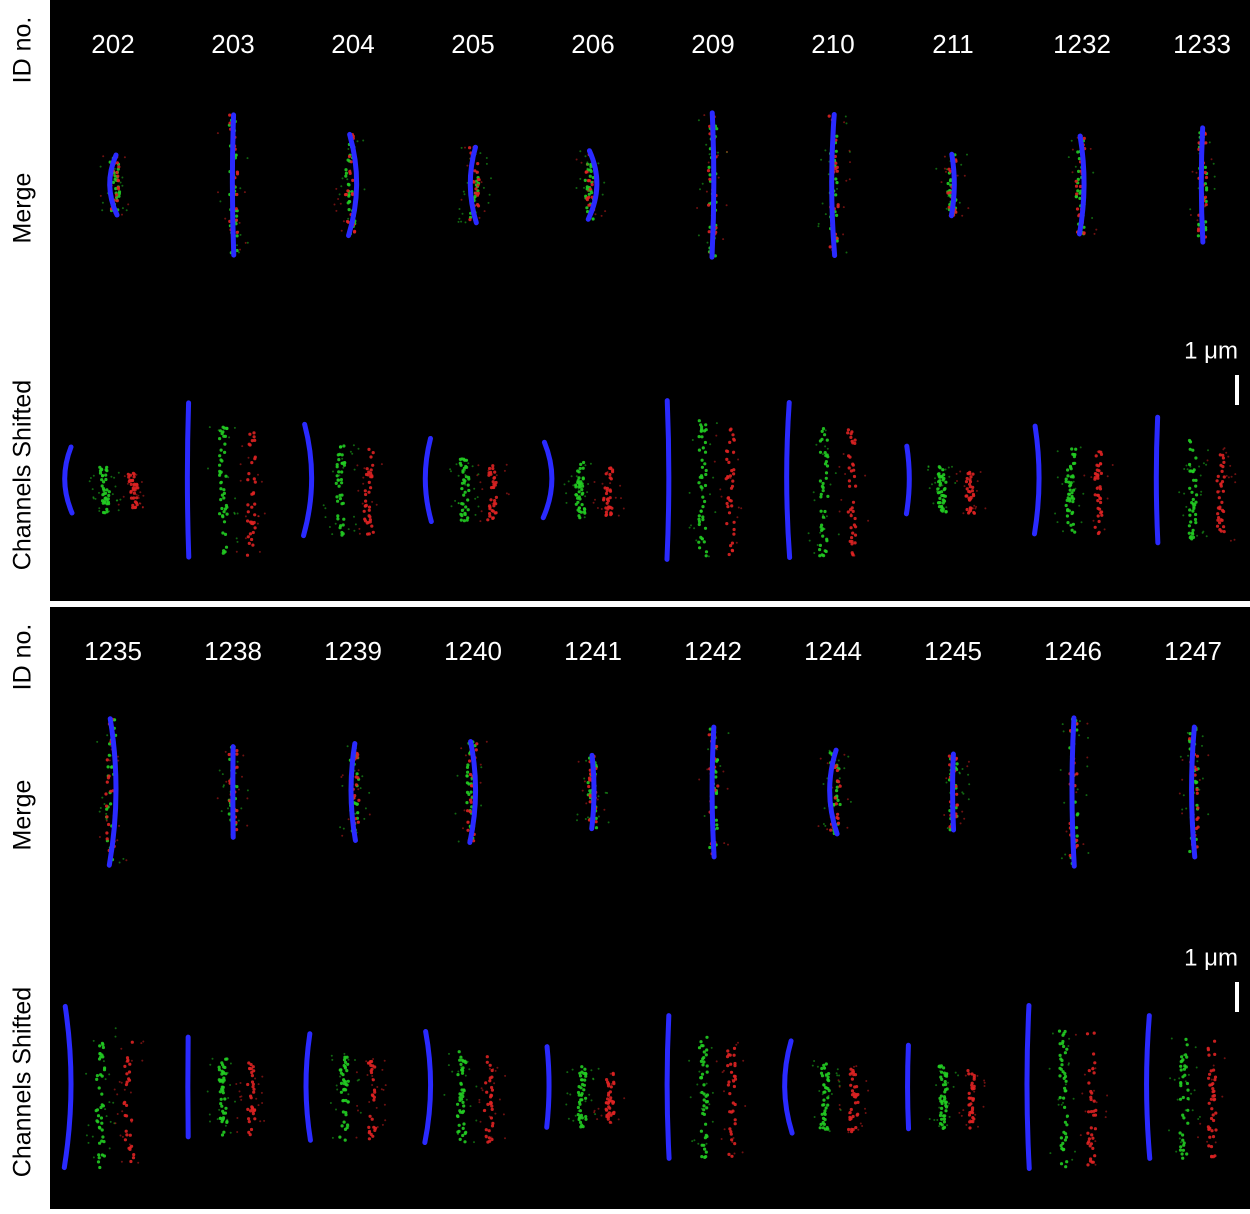 This screenshot has height=1214, width=1250. What do you see at coordinates (833, 651) in the screenshot?
I see `id-label: 1244` at bounding box center [833, 651].